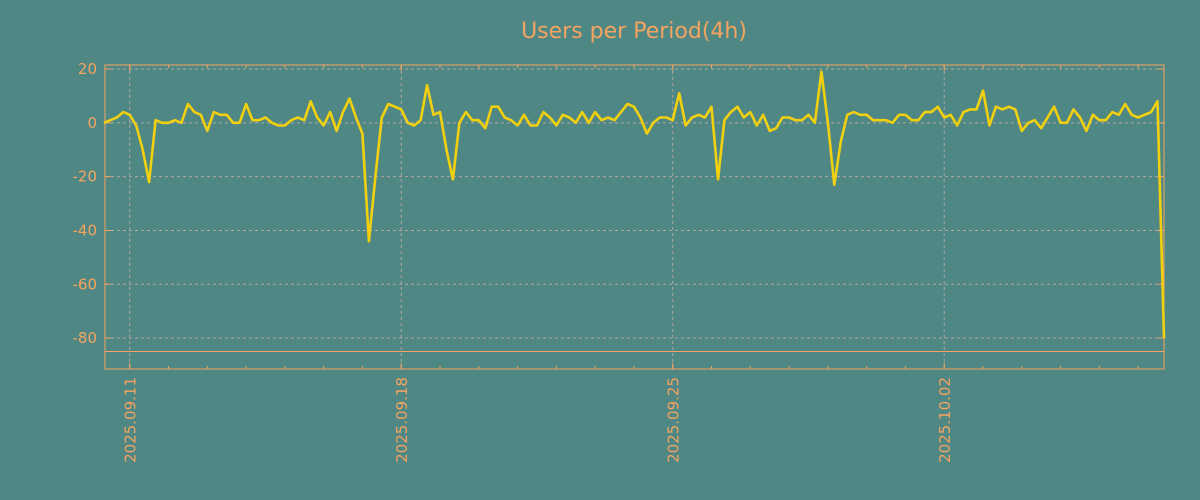 The width and height of the screenshot is (1200, 500). Describe the element at coordinates (131, 420) in the screenshot. I see `x-tick-label: 2025.09.11` at that location.